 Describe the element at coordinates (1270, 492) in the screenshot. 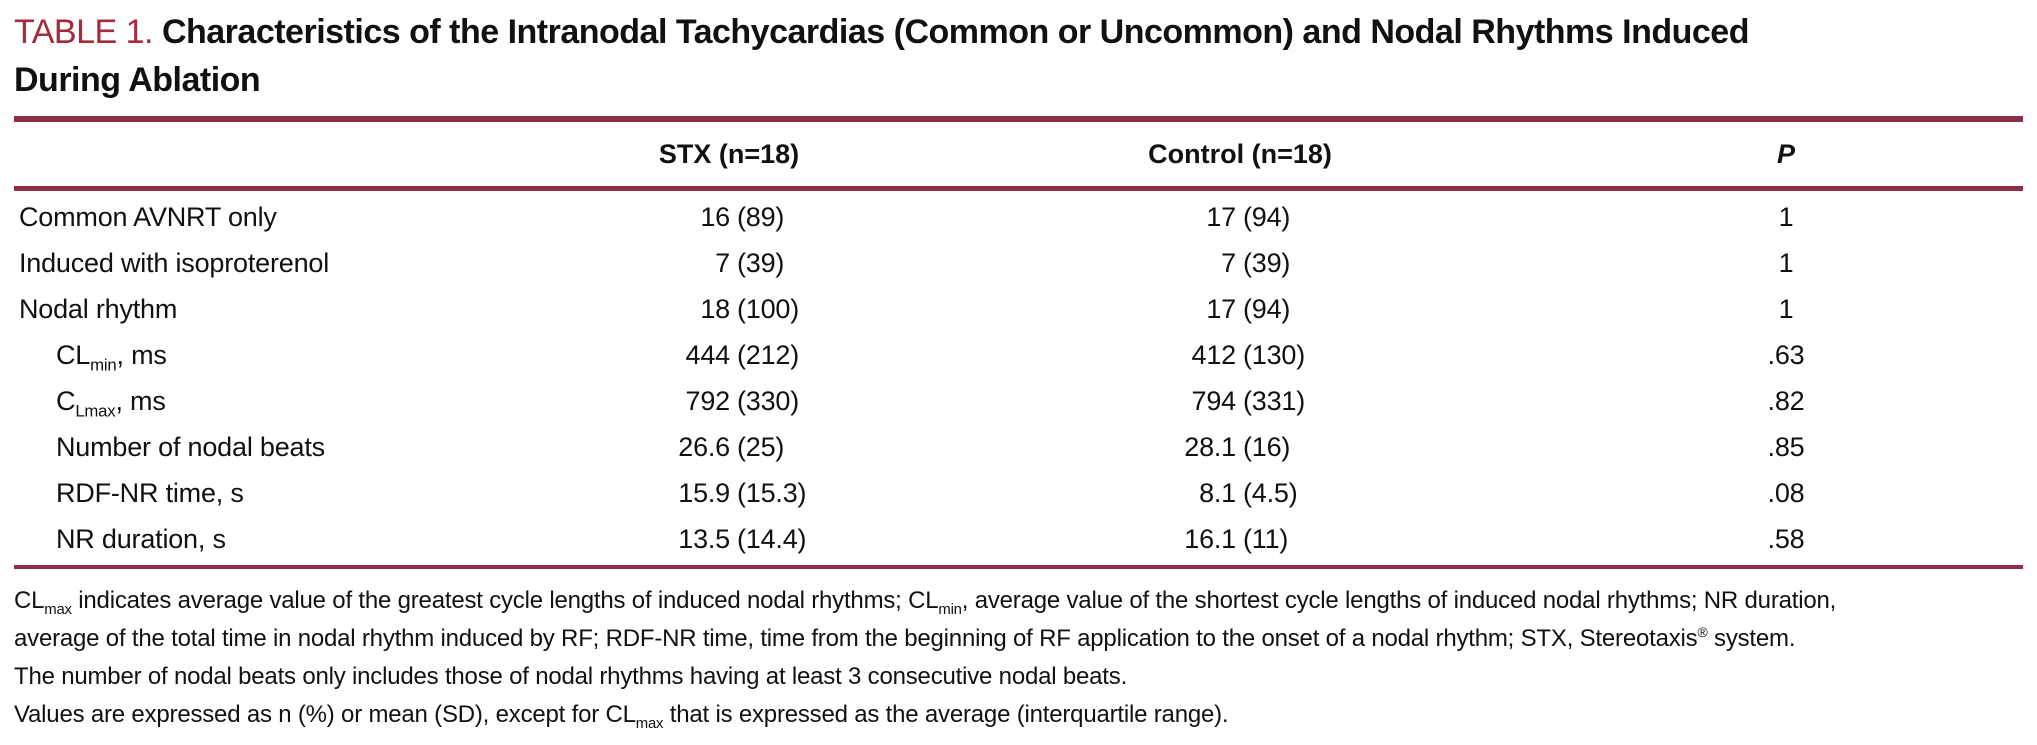

I see `control-paren-value: (4.5)` at that location.